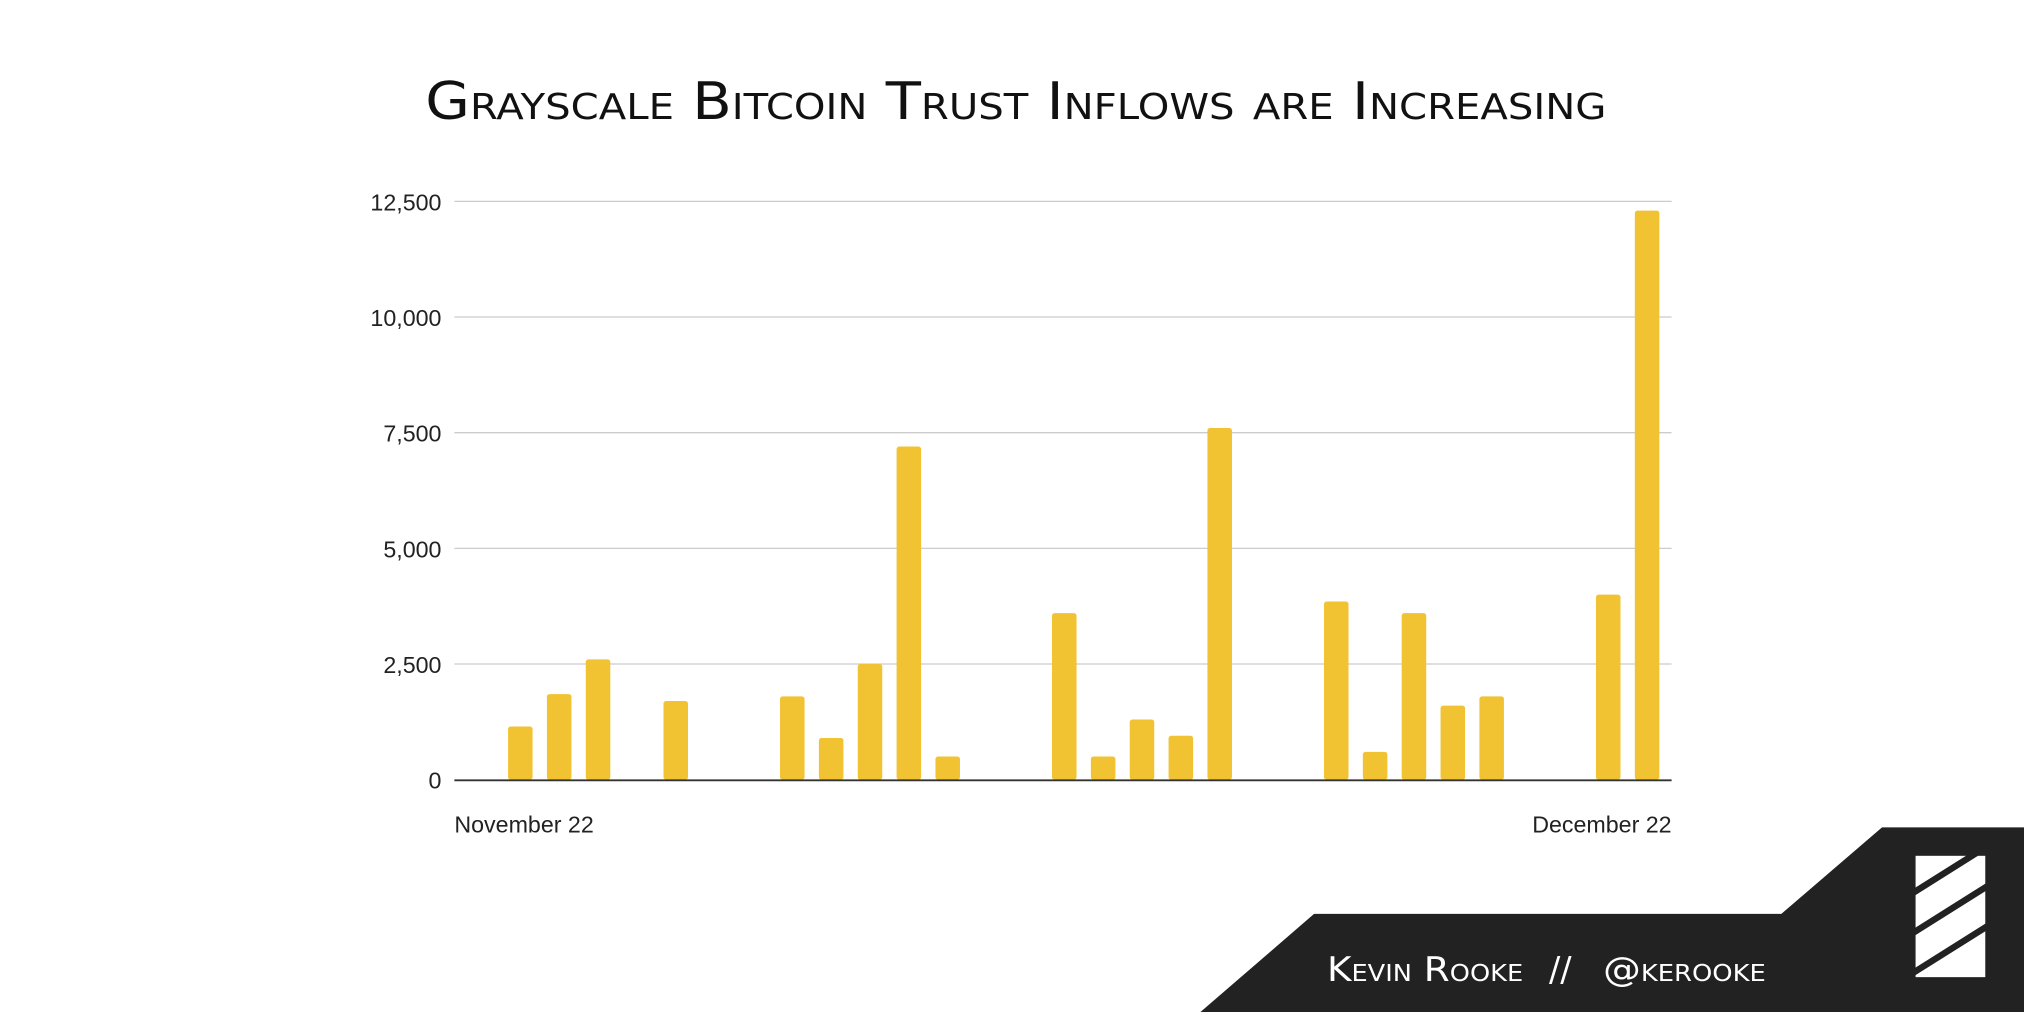 The height and width of the screenshot is (1012, 2024). What do you see at coordinates (1425, 969) in the screenshot?
I see `author-name: Kevin Rooke` at bounding box center [1425, 969].